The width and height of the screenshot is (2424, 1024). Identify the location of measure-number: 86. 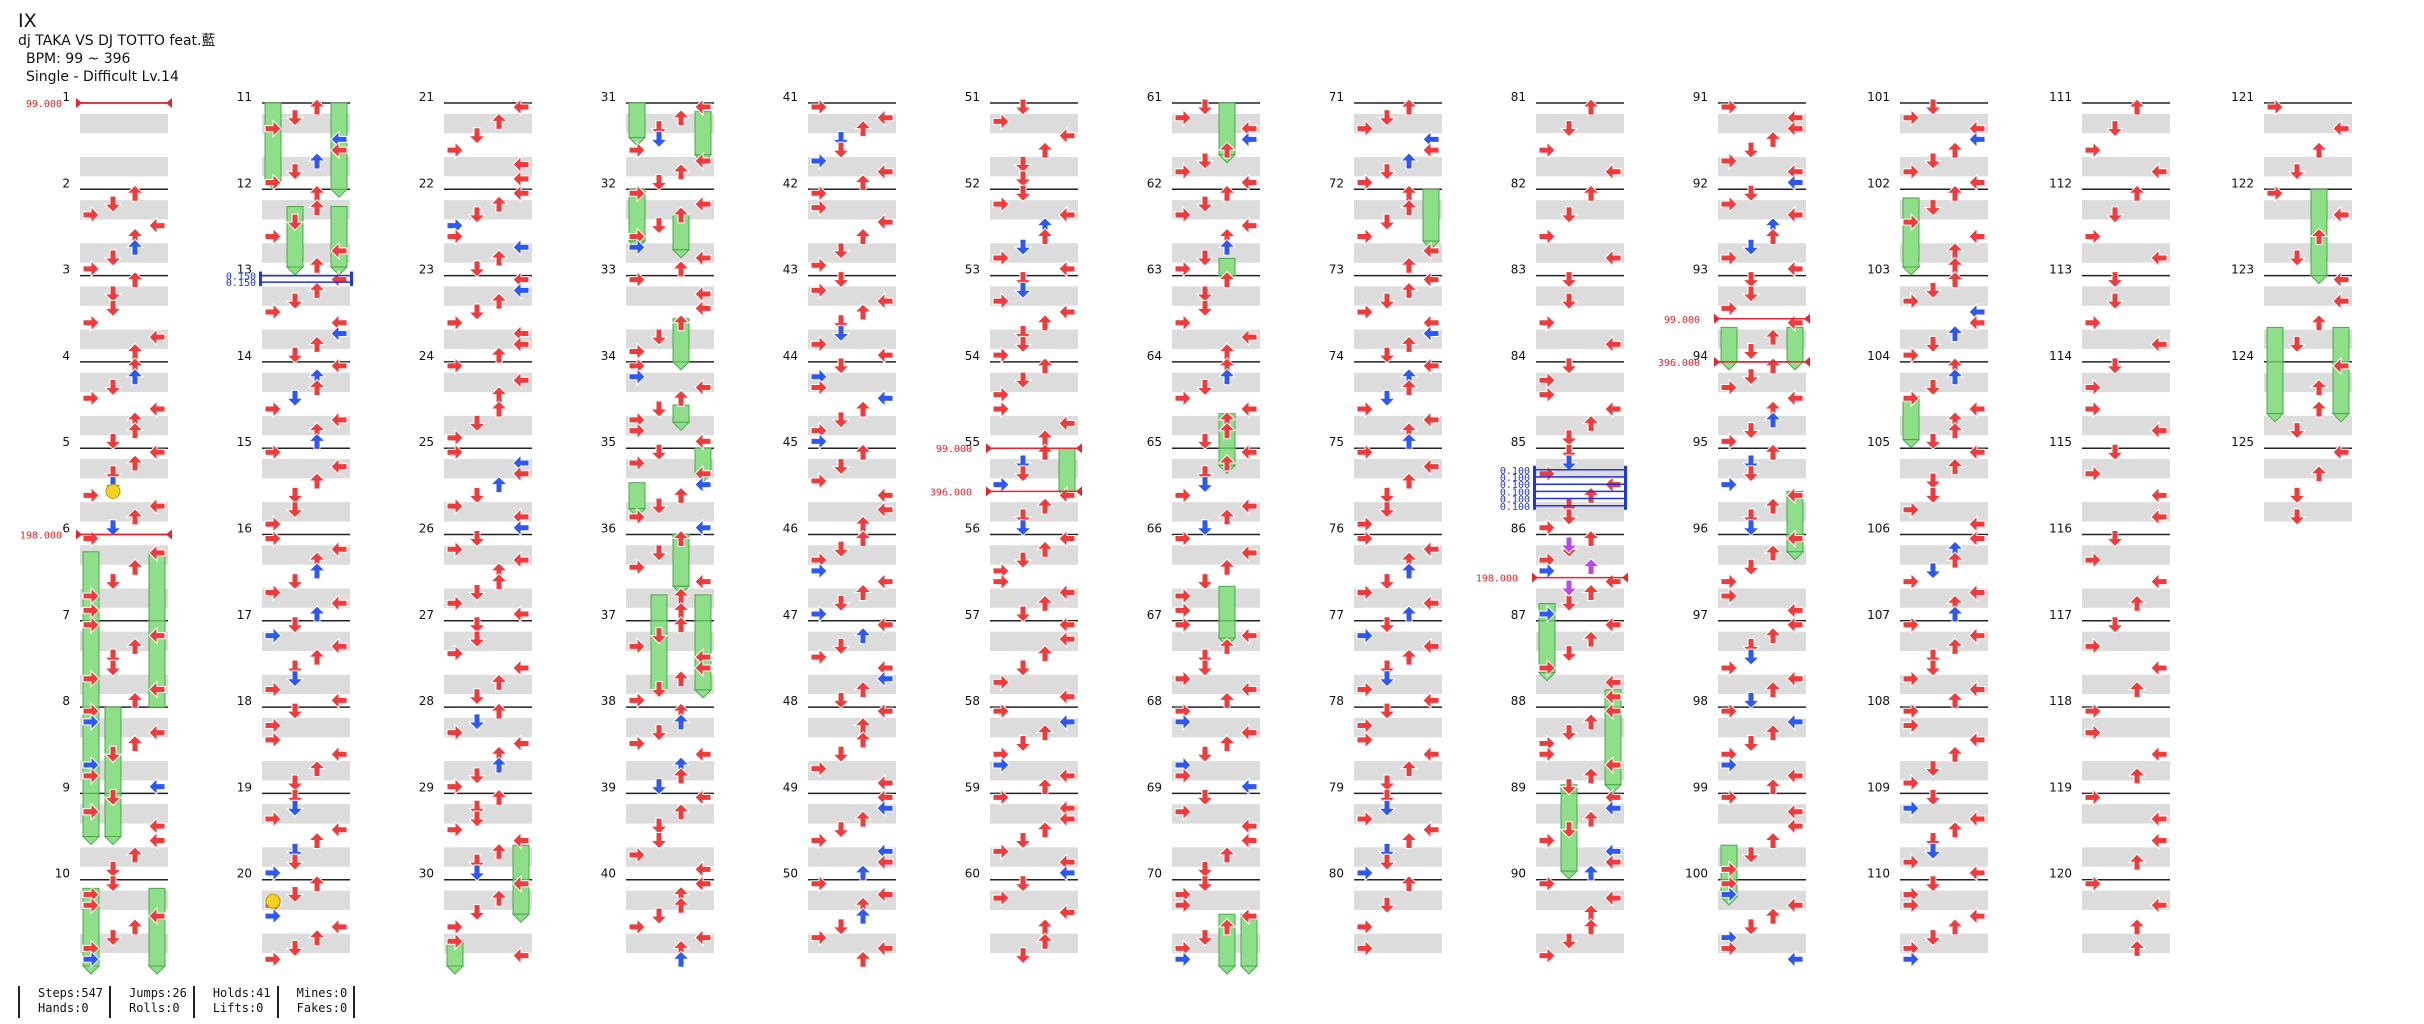
(1518, 529).